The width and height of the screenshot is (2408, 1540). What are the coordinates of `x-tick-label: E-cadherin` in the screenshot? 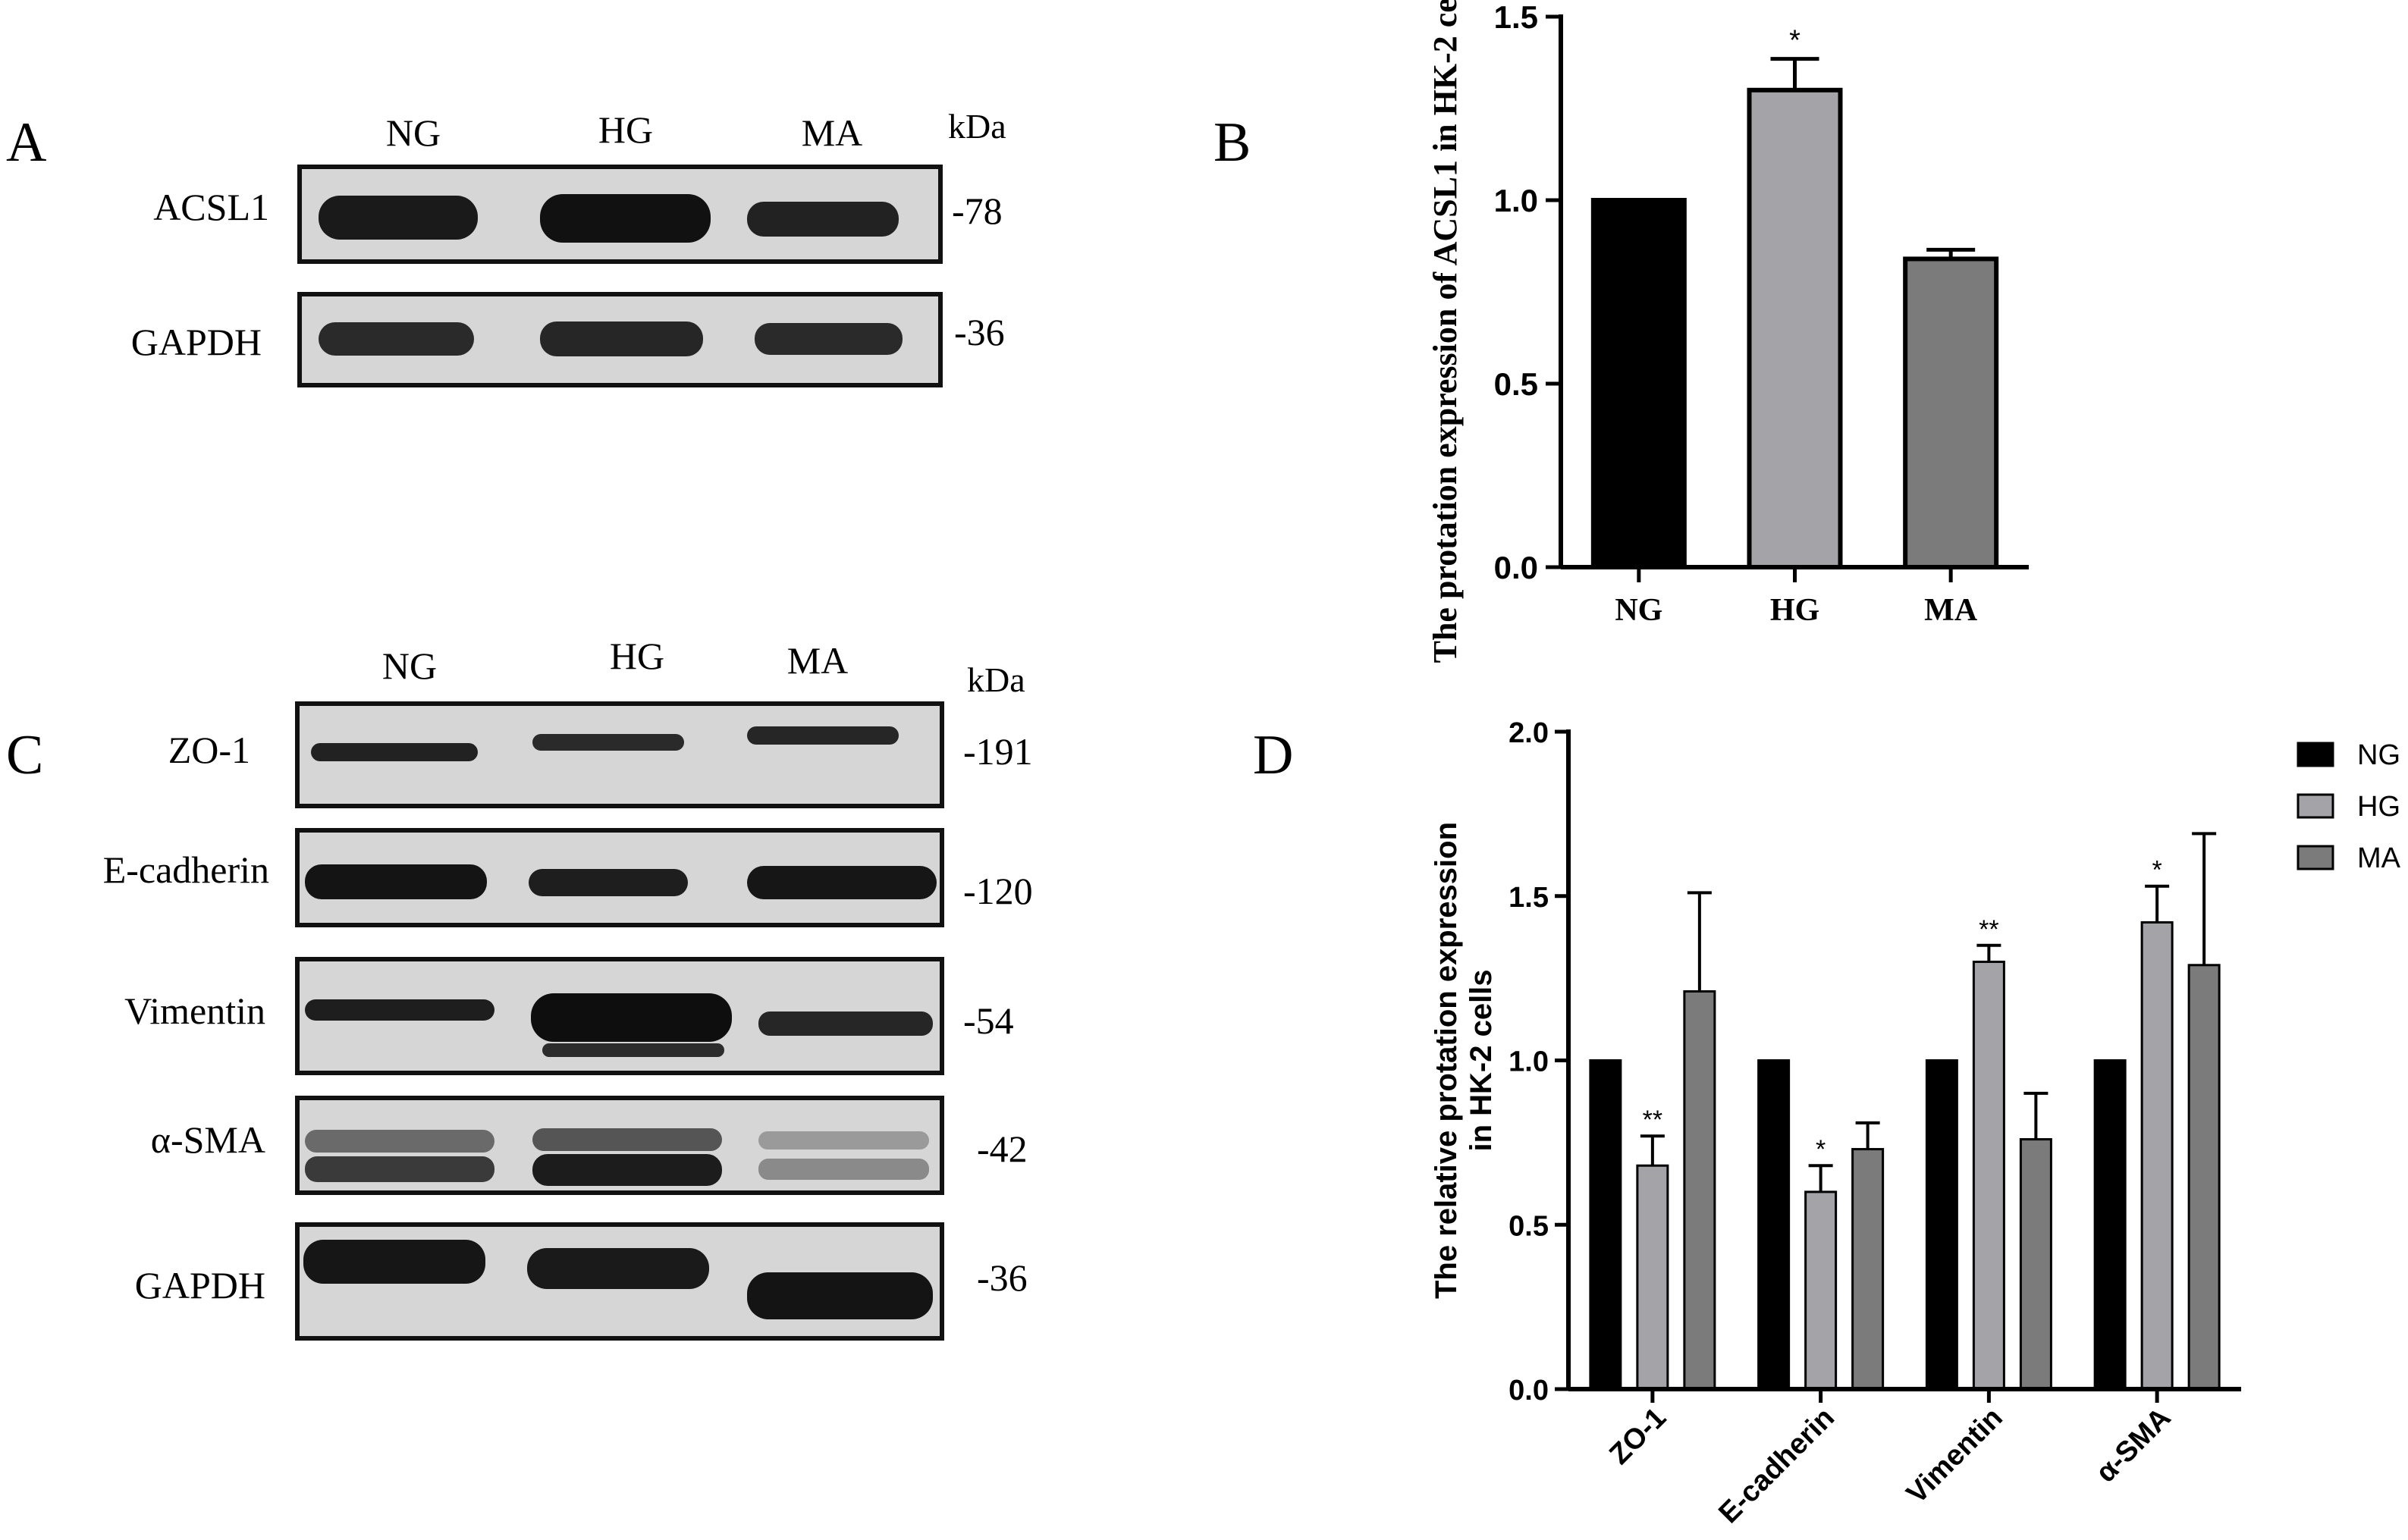 It's located at (1777, 1466).